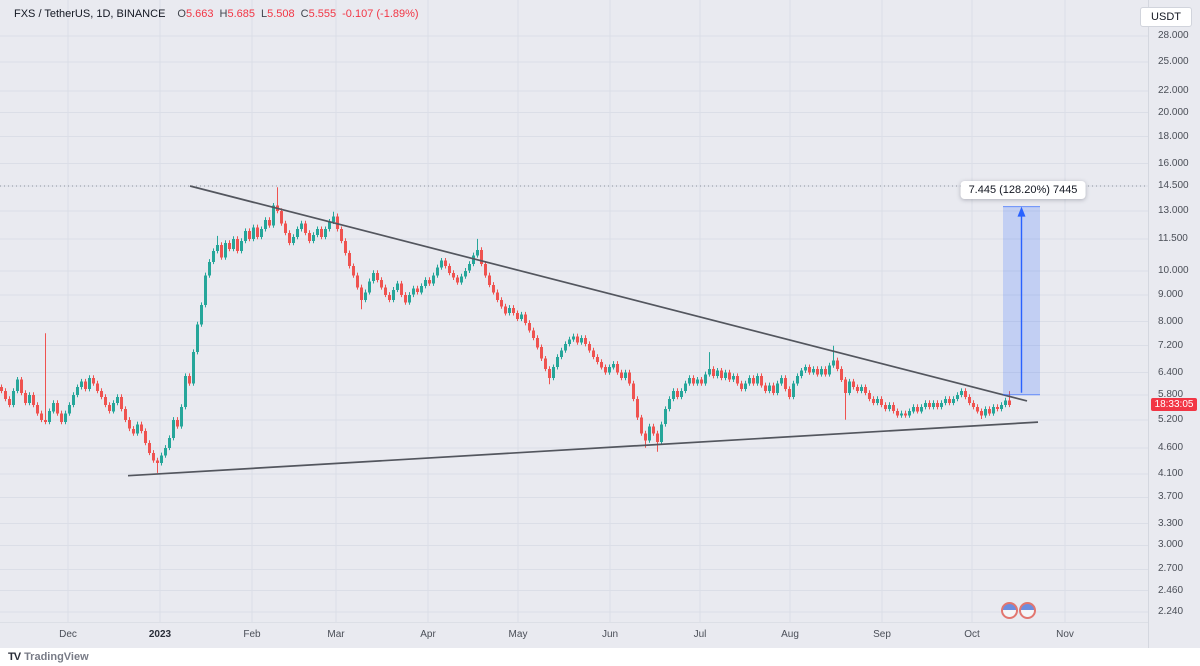 This screenshot has height=666, width=1200. What do you see at coordinates (1171, 294) in the screenshot?
I see `price-axis-label: 9.000` at bounding box center [1171, 294].